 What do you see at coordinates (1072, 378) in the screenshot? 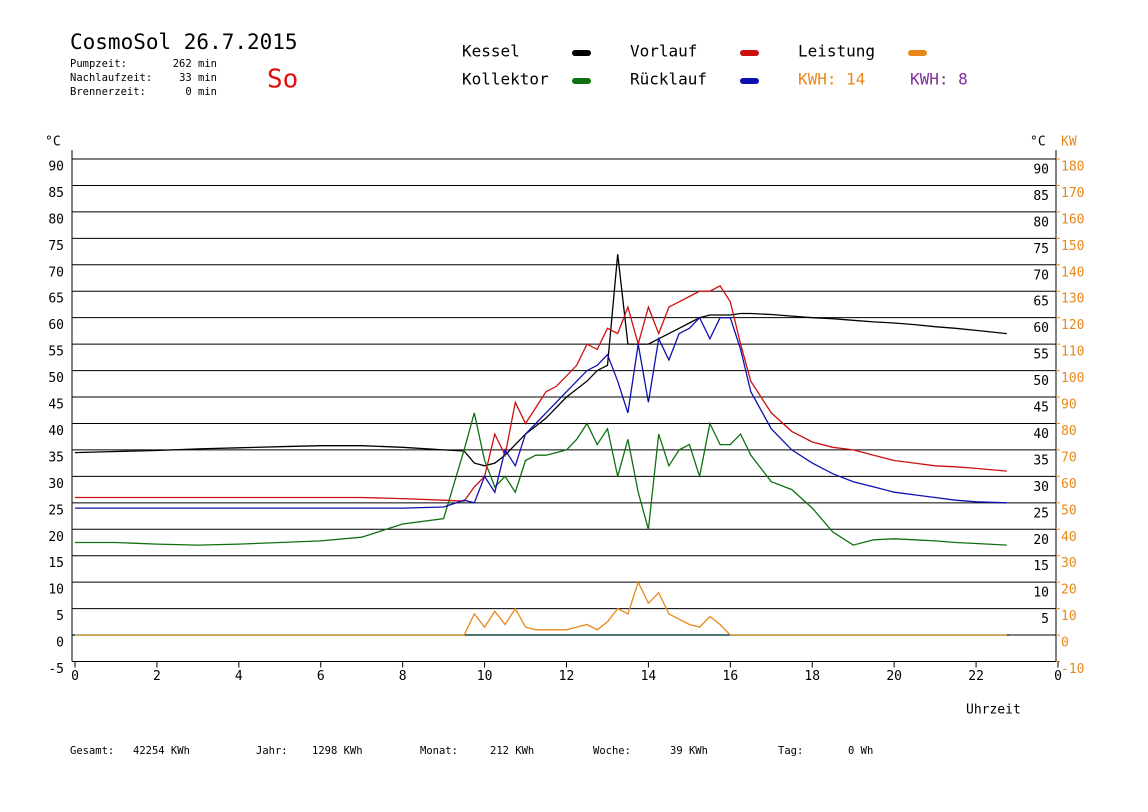
I see `y2-tick-label: 100` at bounding box center [1072, 378].